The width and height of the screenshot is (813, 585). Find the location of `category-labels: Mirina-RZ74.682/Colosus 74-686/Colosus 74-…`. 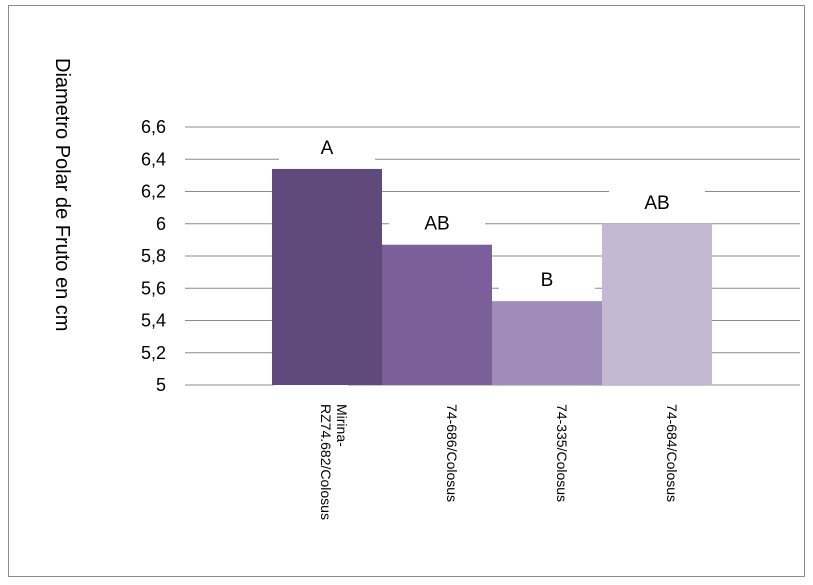

category-labels: Mirina-RZ74.682/Colosus 74-686/Colosus 74-… is located at coordinates (499, 462).